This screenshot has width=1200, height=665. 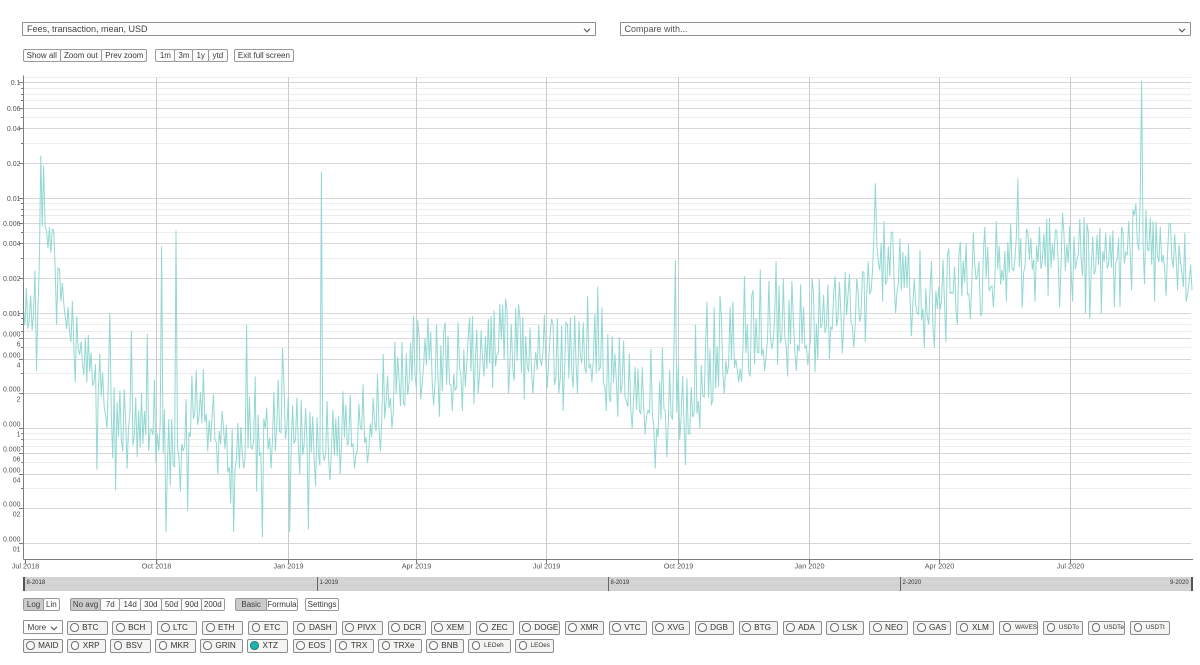 What do you see at coordinates (14, 164) in the screenshot?
I see `svg-text: 0.02` at bounding box center [14, 164].